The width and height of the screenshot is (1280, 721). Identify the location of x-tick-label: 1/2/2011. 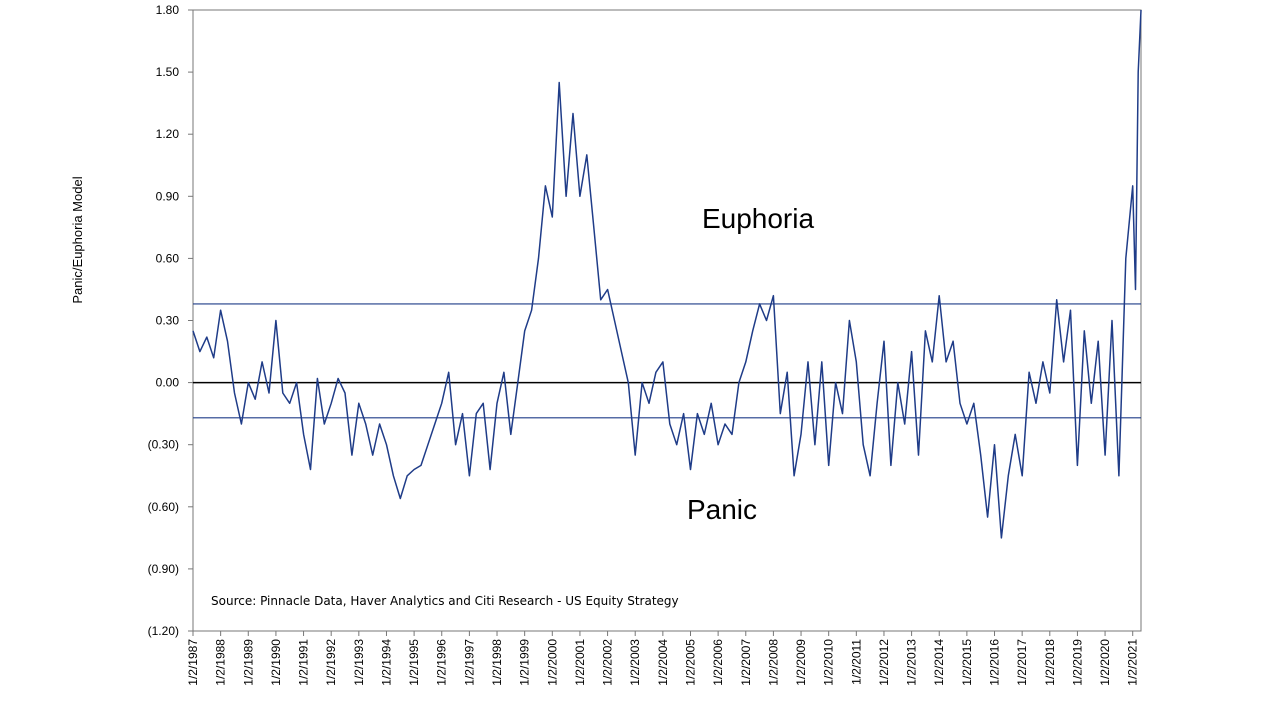
(856, 662).